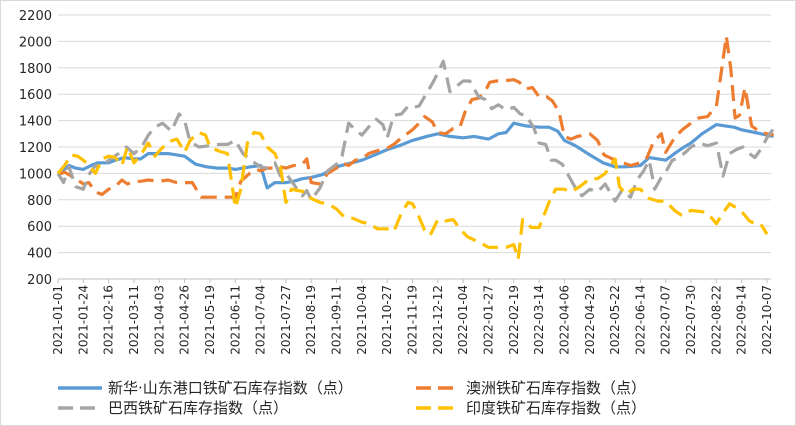 The image size is (796, 426). What do you see at coordinates (590, 320) in the screenshot?
I see `x-tick-label: 2022-04-29` at bounding box center [590, 320].